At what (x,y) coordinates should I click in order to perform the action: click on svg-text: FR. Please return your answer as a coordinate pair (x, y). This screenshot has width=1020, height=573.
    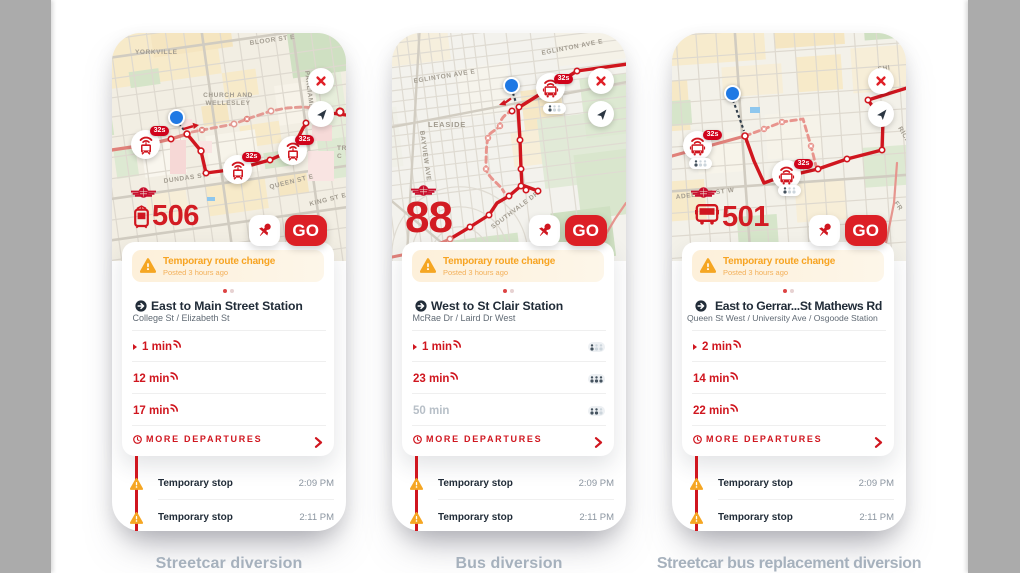
    Looking at the image, I should click on (897, 206).